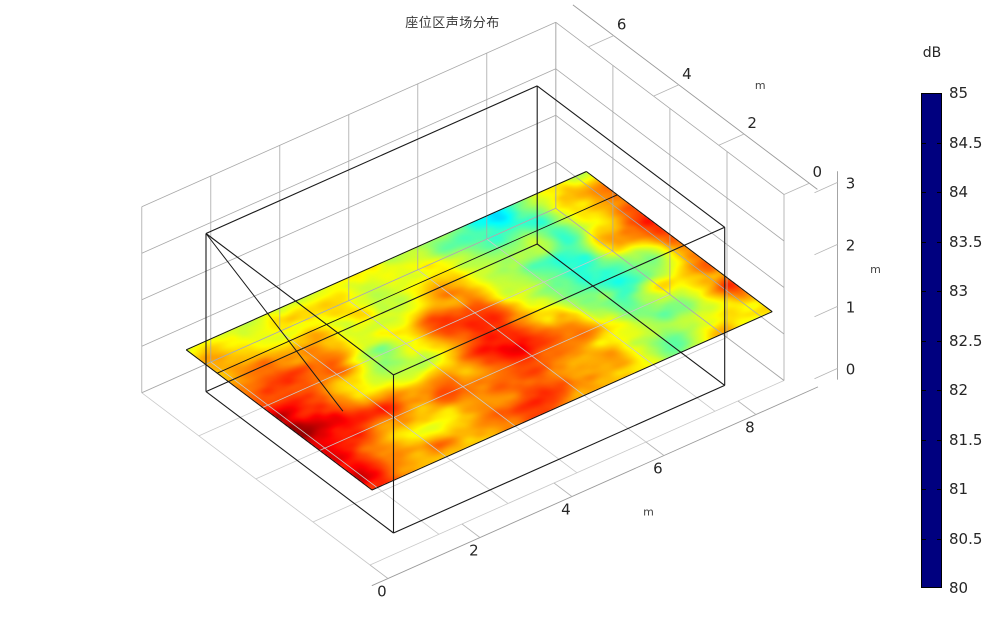 Image resolution: width=1005 pixels, height=626 pixels. What do you see at coordinates (648, 512) in the screenshot?
I see `x-axis-unit-label: m` at bounding box center [648, 512].